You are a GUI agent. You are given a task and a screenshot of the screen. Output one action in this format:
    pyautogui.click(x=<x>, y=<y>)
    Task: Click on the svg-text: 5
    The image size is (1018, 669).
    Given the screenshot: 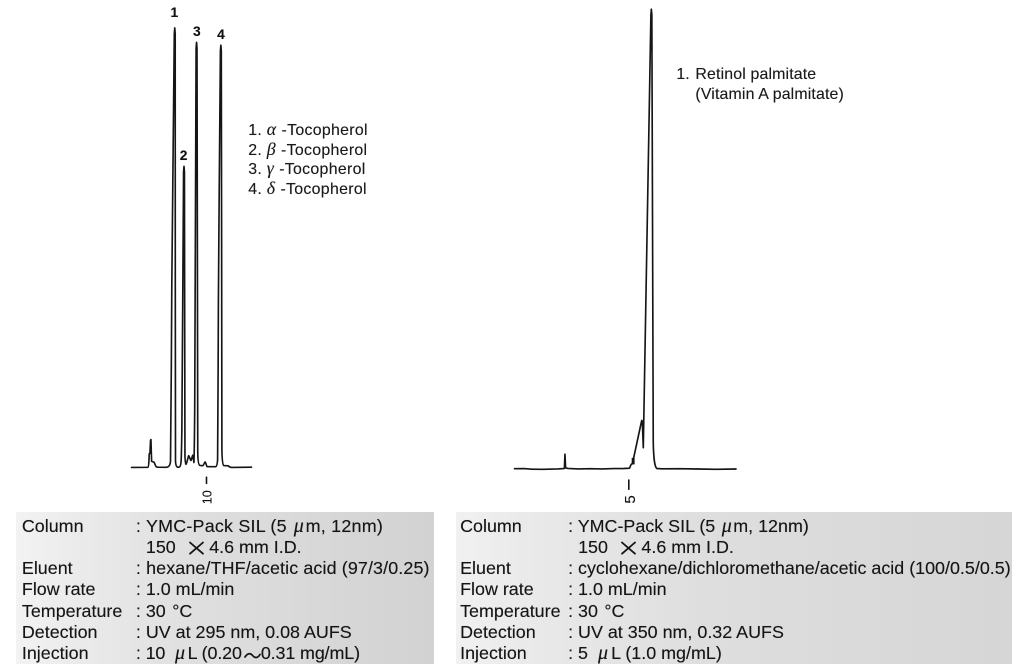 What is the action you would take?
    pyautogui.click(x=630, y=499)
    